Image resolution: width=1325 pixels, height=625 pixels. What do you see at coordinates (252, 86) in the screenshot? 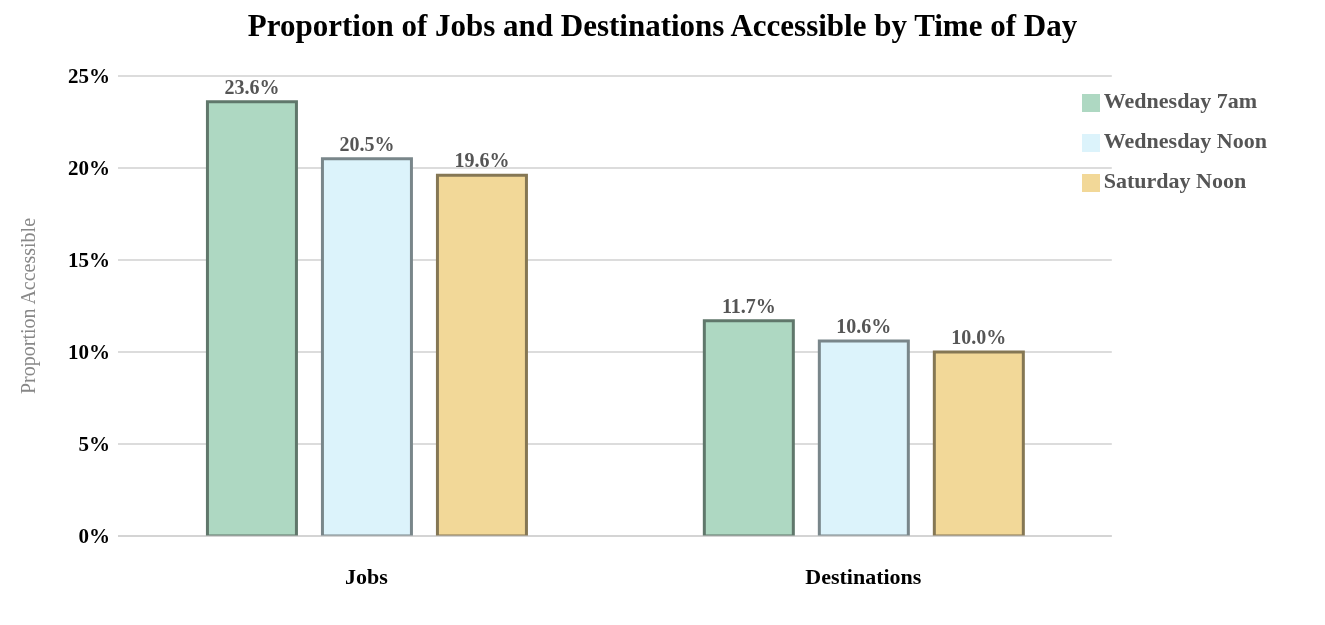
I see `data-label: 23.6%` at bounding box center [252, 86].